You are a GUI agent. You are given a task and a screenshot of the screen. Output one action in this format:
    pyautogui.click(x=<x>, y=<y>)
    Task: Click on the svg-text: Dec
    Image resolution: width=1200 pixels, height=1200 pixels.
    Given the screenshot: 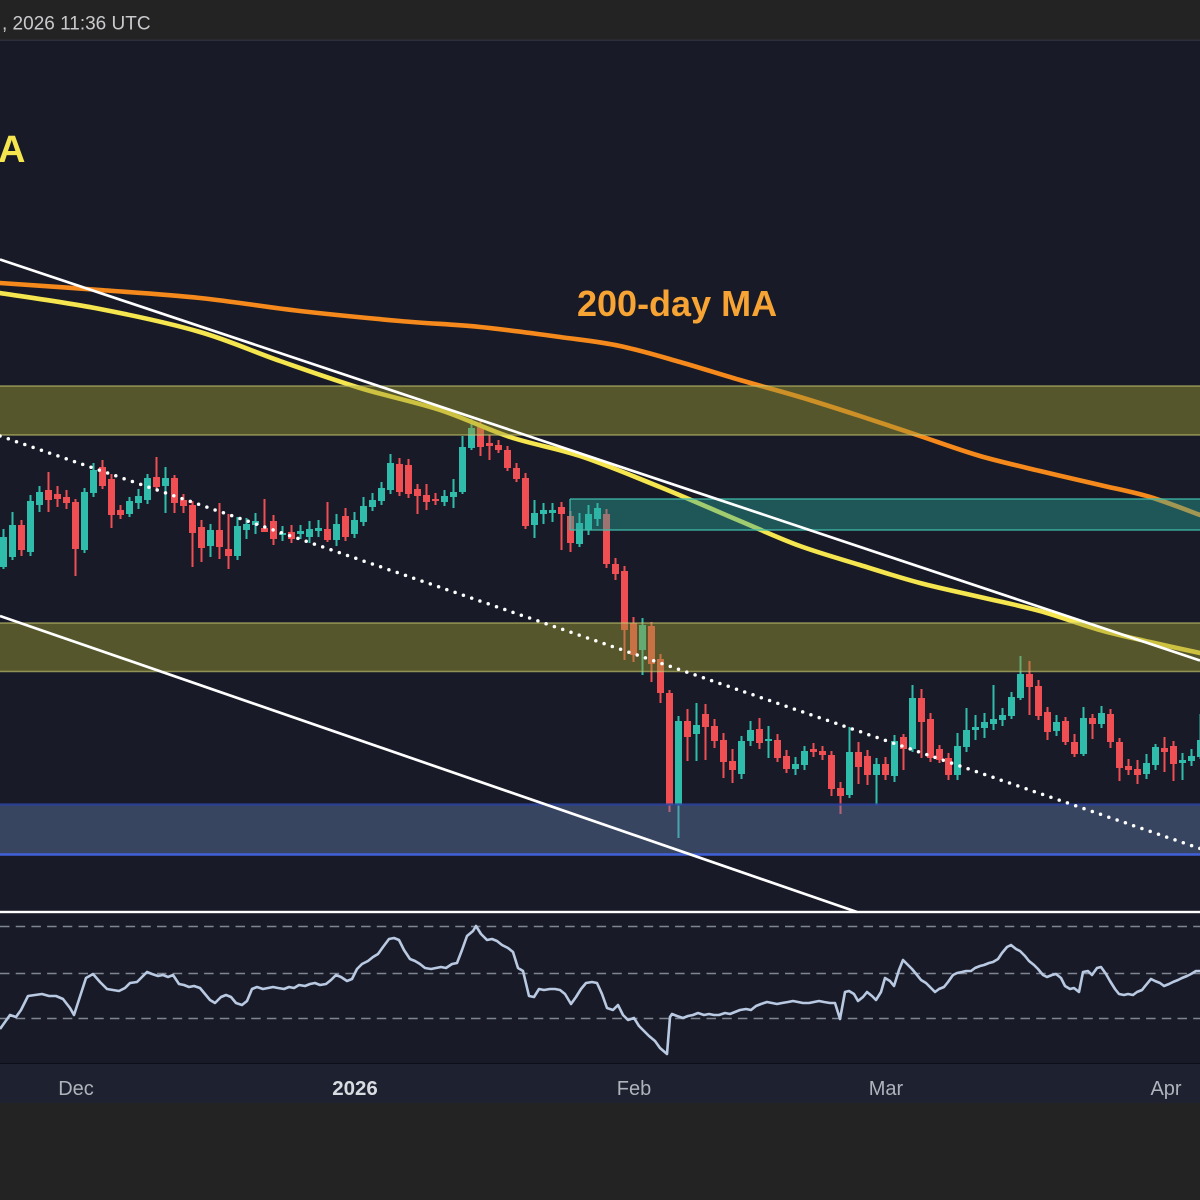 What is the action you would take?
    pyautogui.click(x=76, y=1089)
    